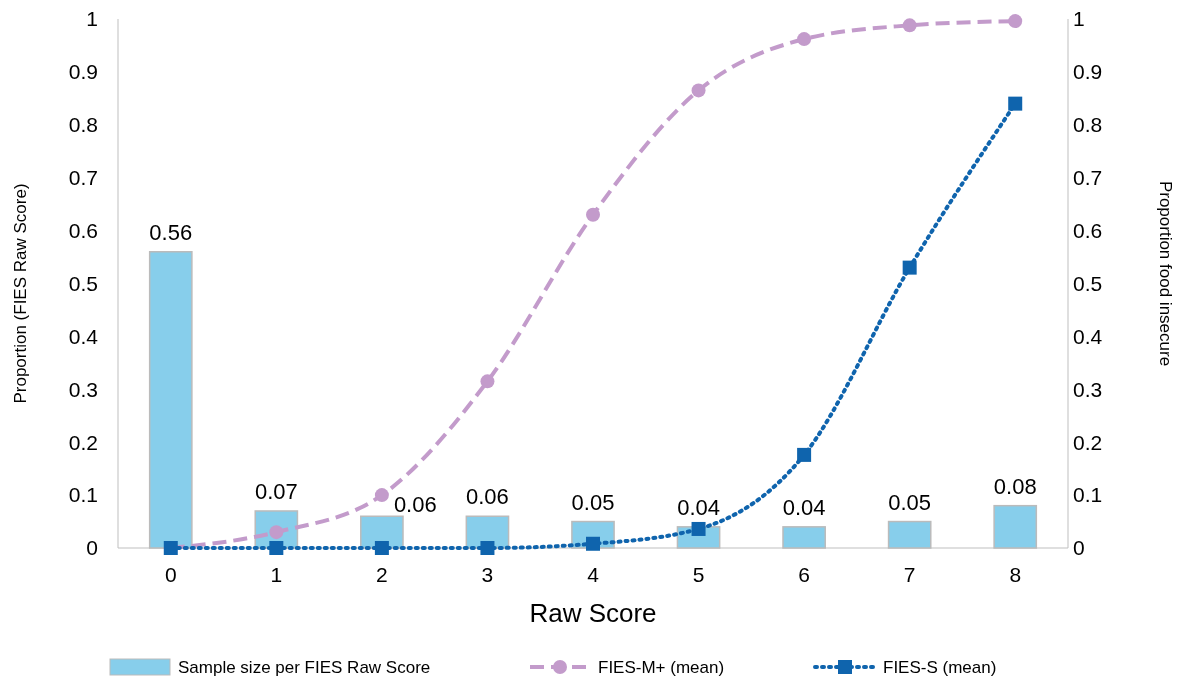 This screenshot has width=1178, height=682. I want to click on y2-tick-label: 0.4, so click(1088, 336).